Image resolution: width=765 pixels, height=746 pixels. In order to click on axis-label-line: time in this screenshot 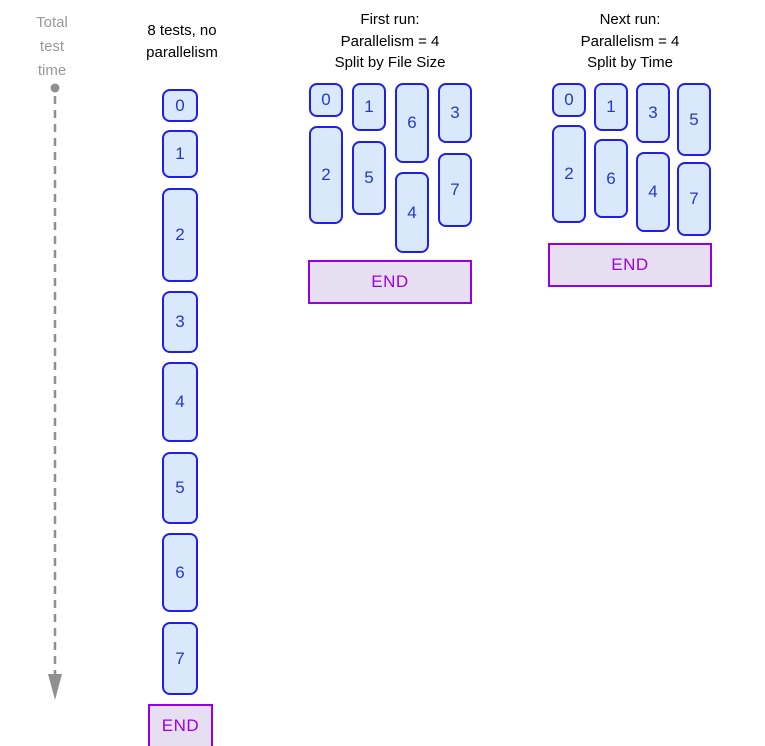, I will do `click(52, 70)`.